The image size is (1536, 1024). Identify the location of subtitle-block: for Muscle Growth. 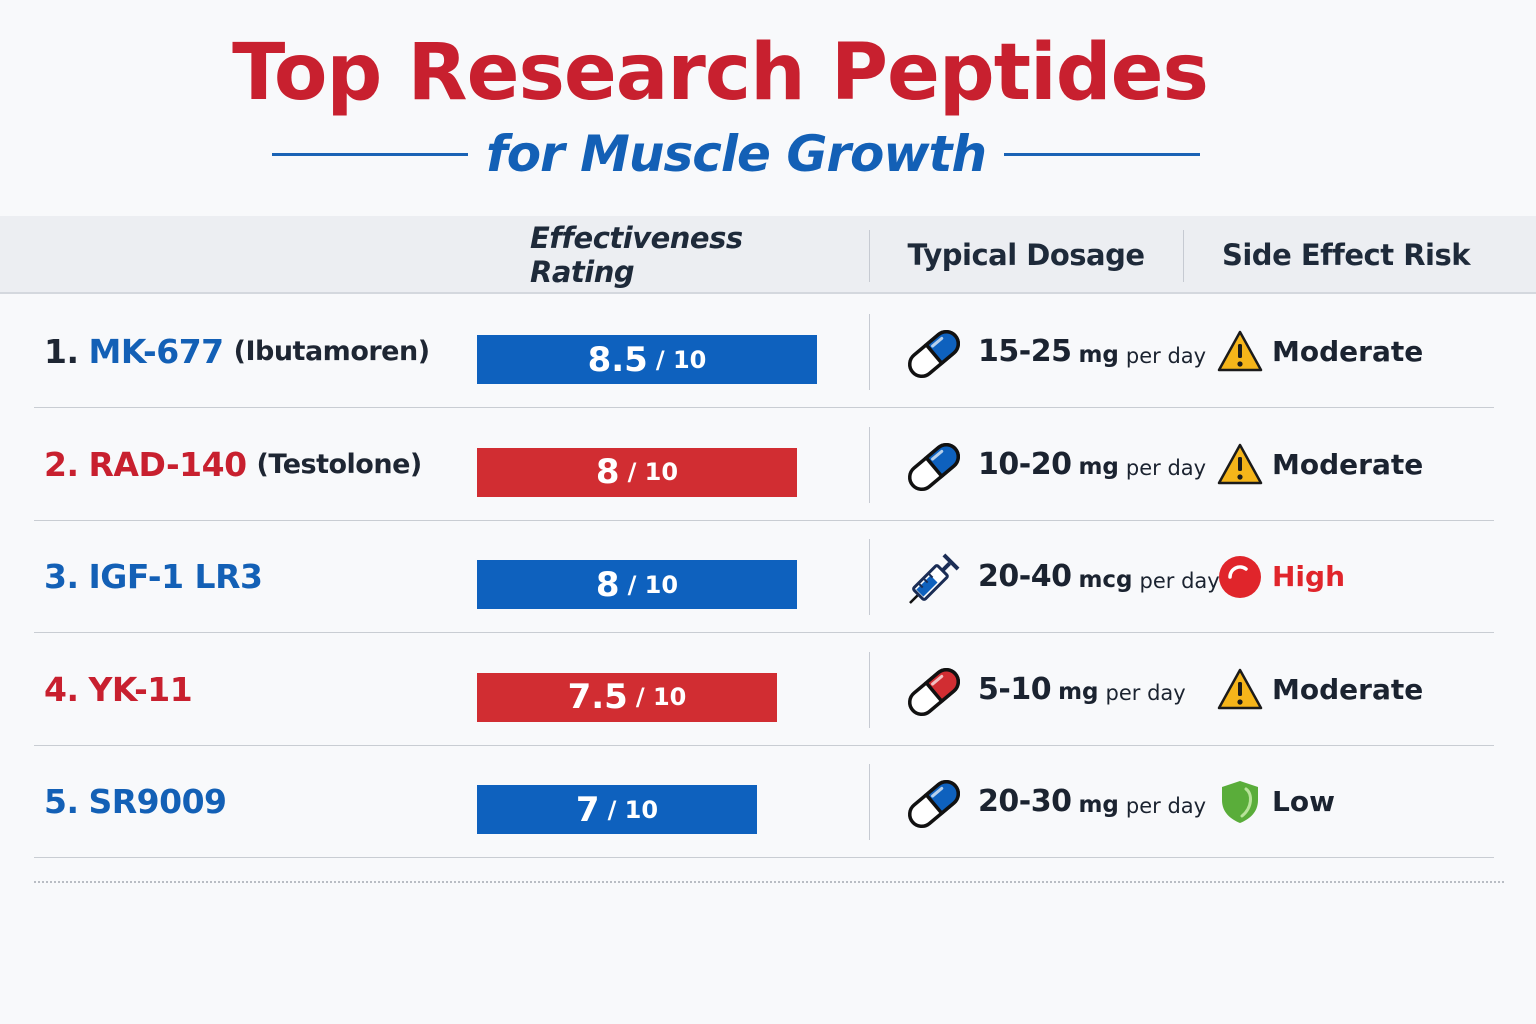
(736, 154).